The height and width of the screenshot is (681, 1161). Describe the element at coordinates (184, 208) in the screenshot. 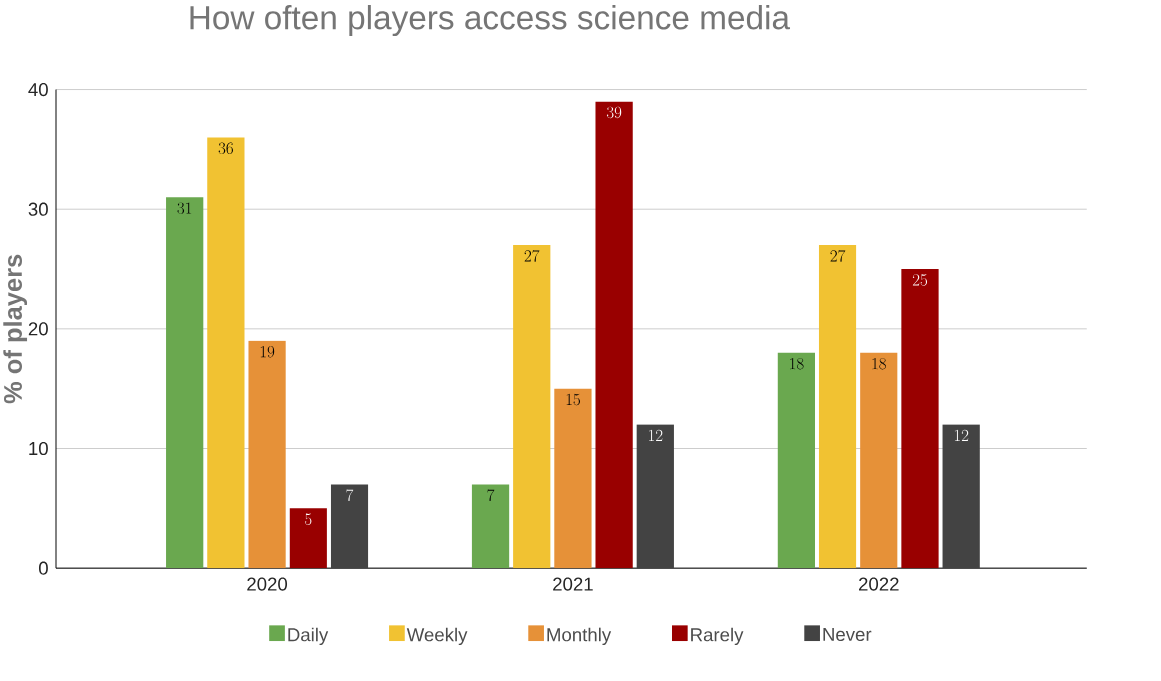

I see `data-label: 31` at that location.